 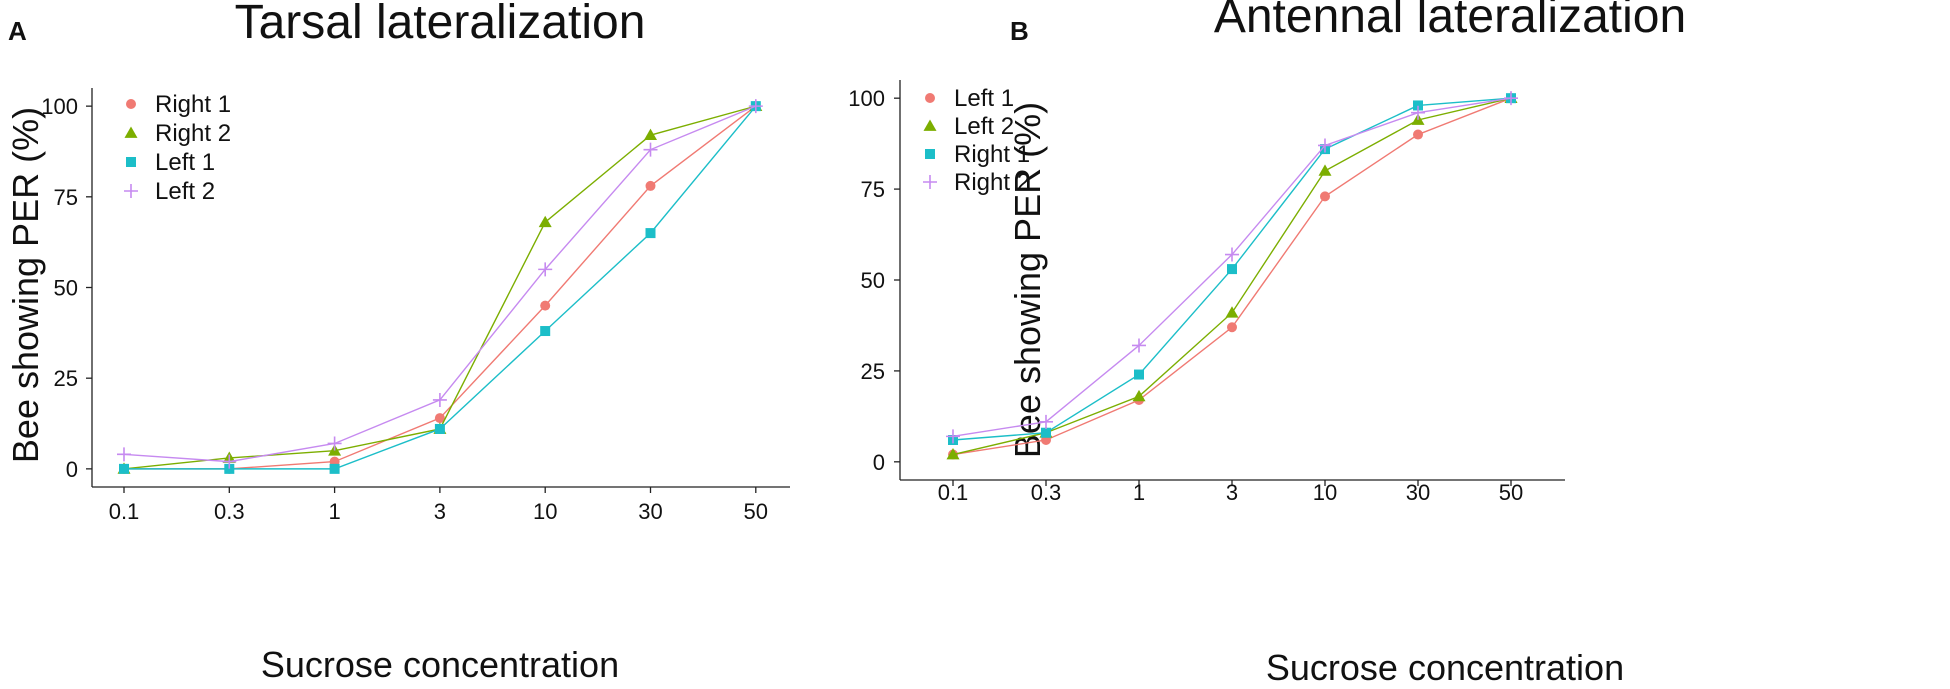 I want to click on chart-title-a: Tarsal lateralization, so click(x=440, y=24).